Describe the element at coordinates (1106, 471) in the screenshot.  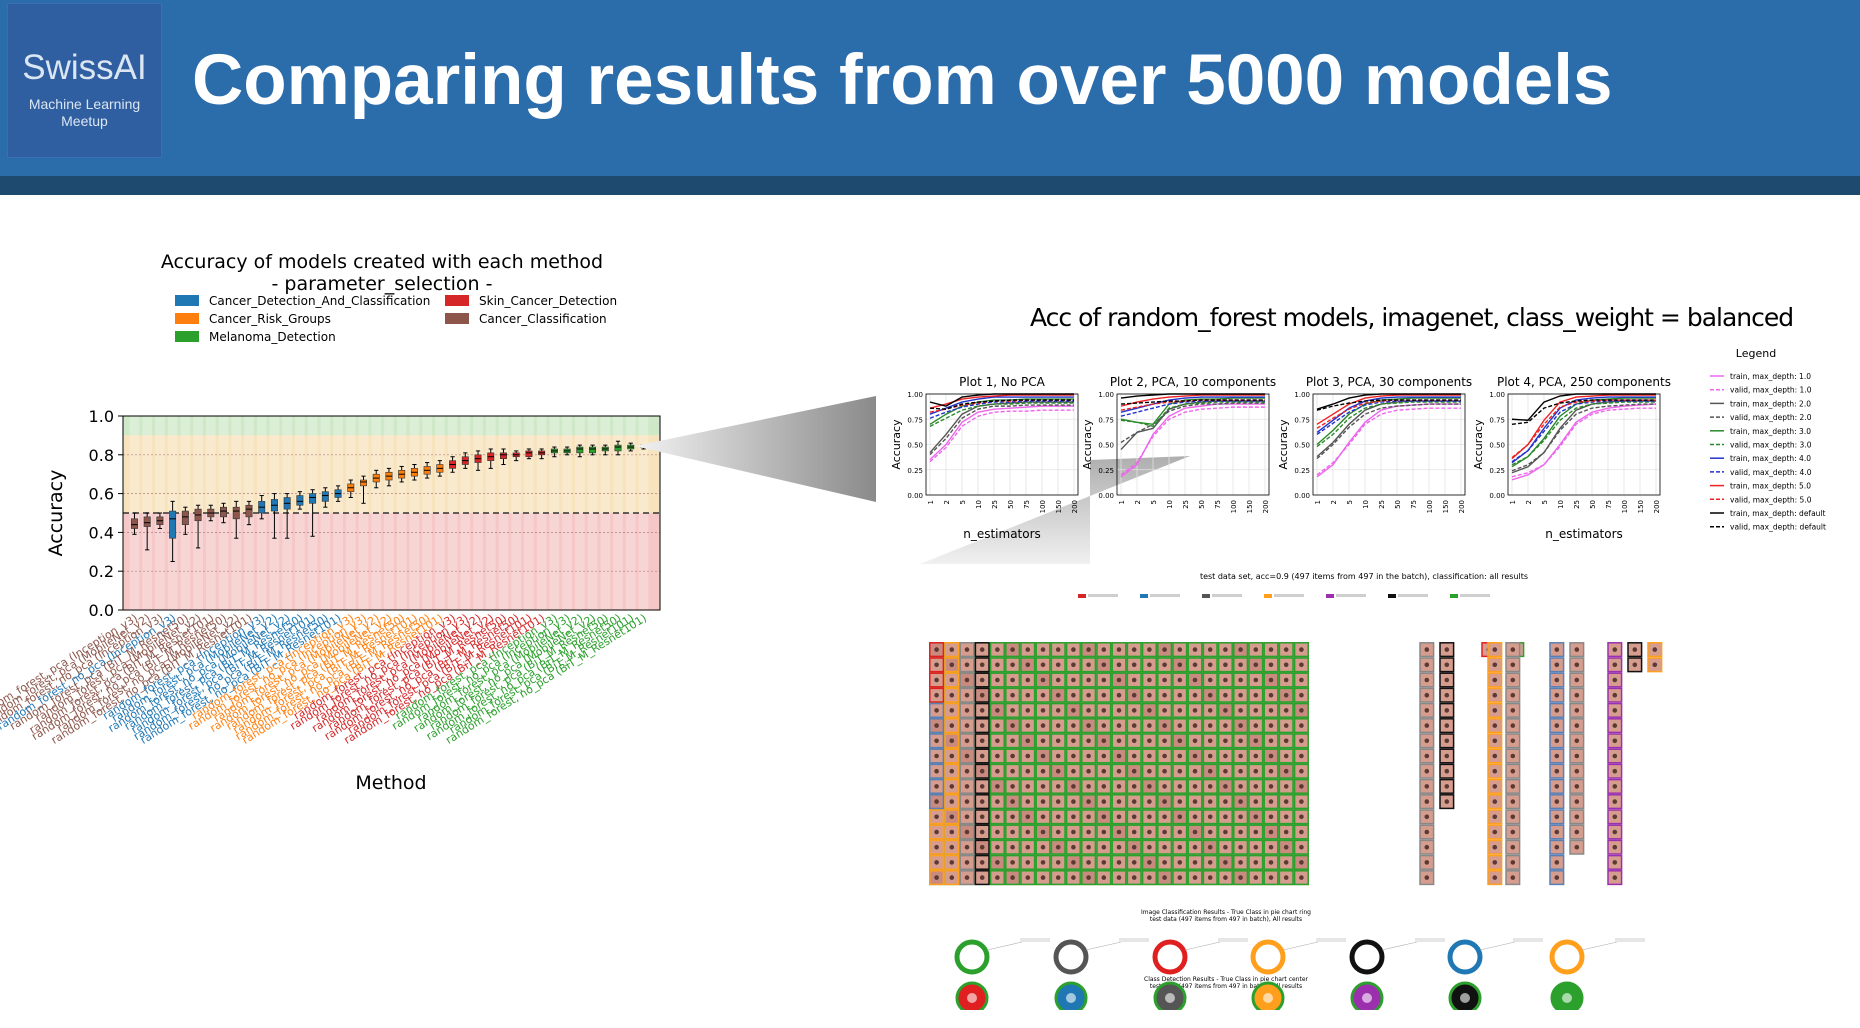
I see `y-tick-label: 0.25` at that location.